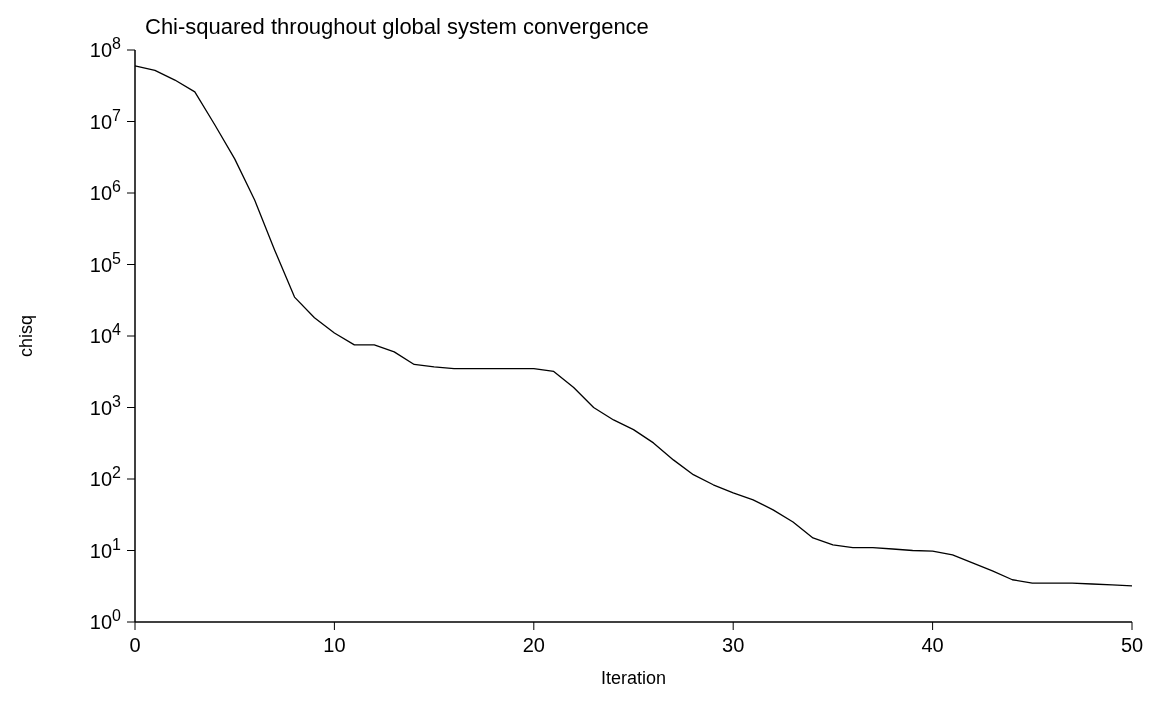  Describe the element at coordinates (105, 119) in the screenshot. I see `y-tick-label: 10$^{7}$` at that location.